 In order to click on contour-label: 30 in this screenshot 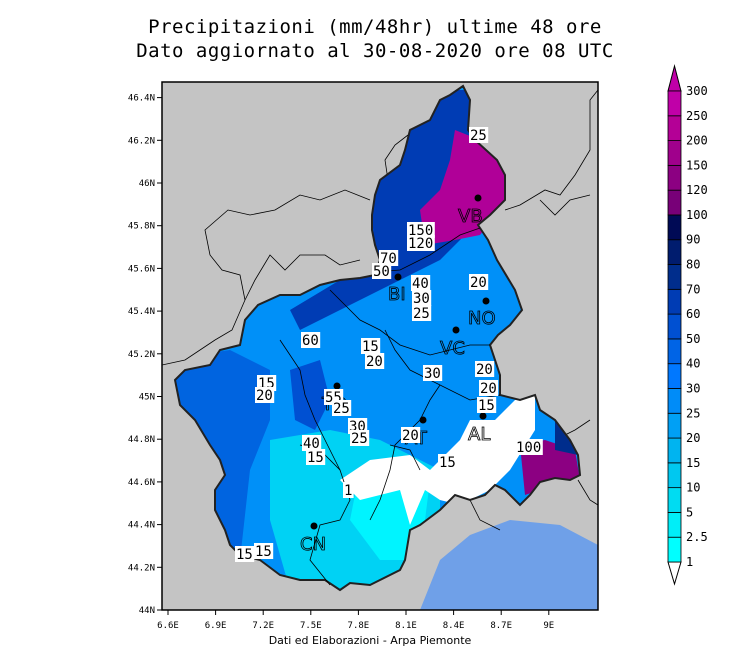, I will do `click(421, 299)`.